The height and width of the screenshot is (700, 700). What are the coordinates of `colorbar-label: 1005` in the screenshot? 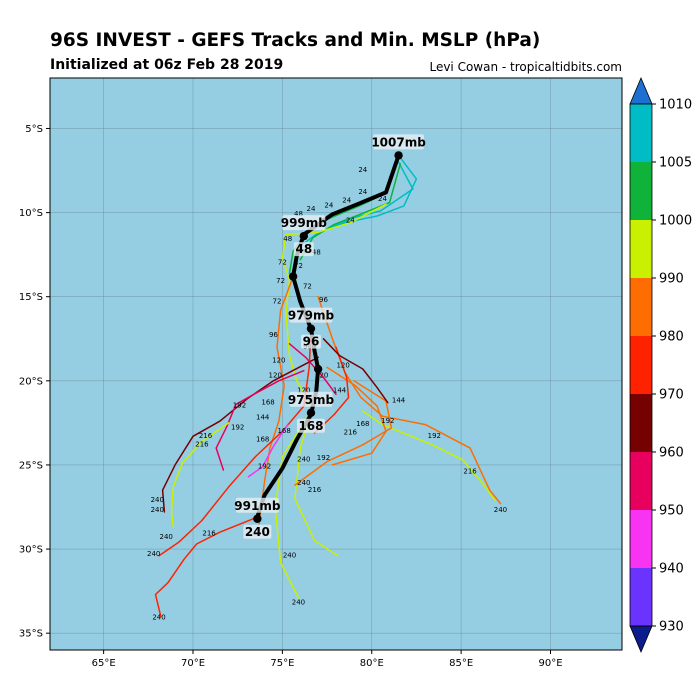 It's located at (675, 163).